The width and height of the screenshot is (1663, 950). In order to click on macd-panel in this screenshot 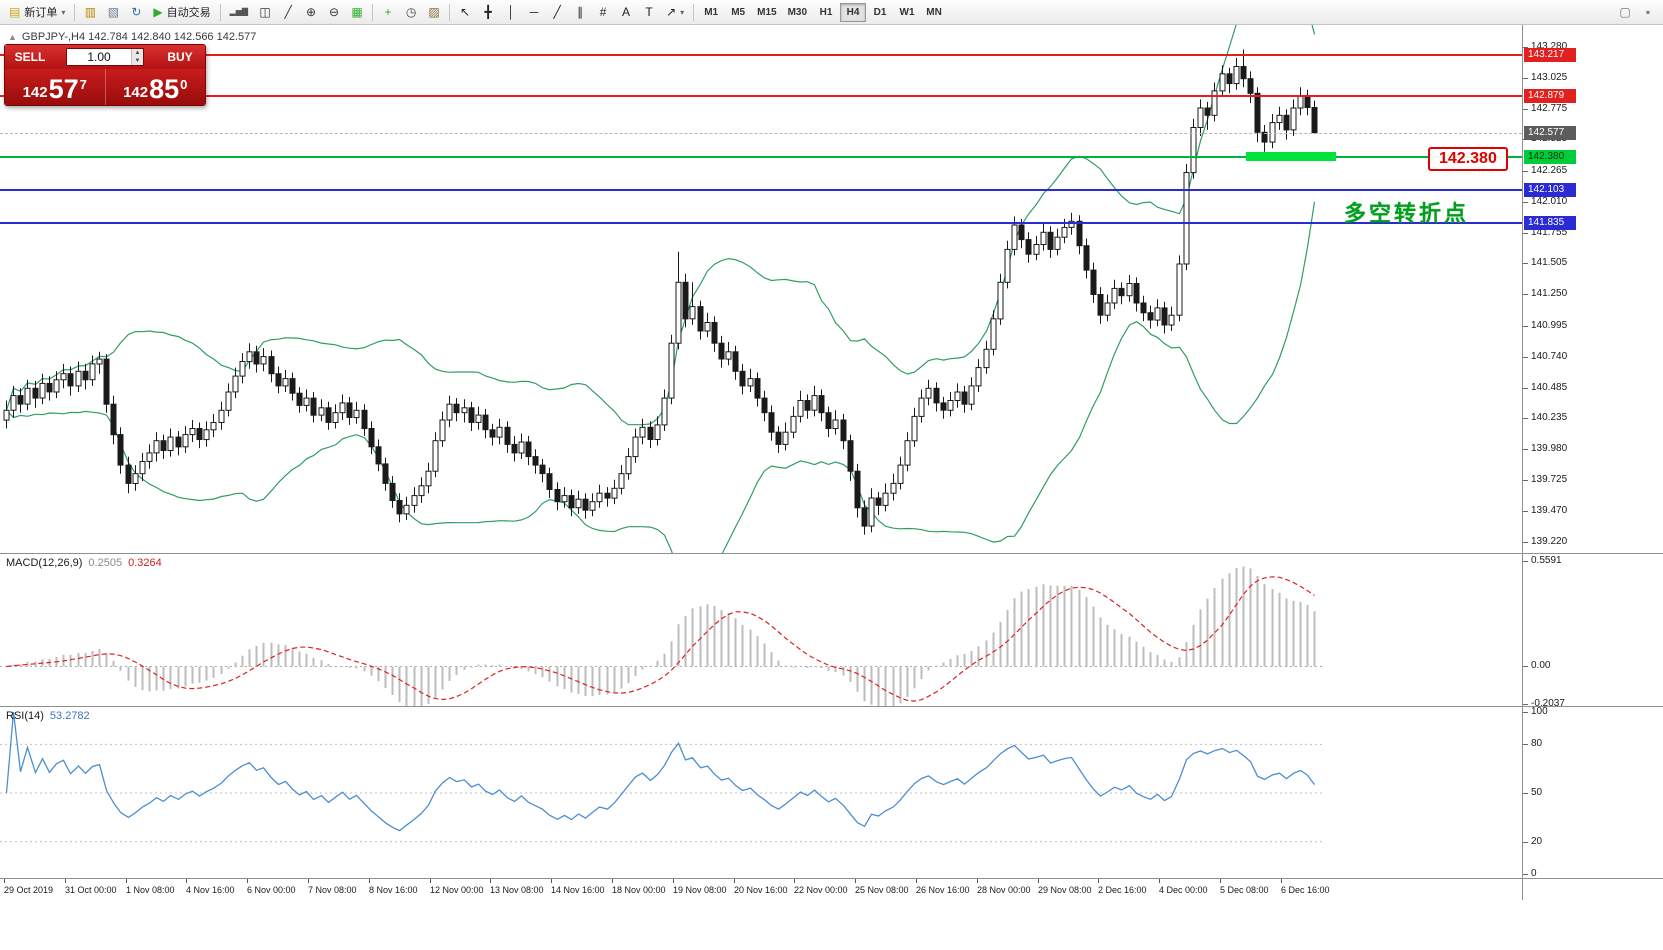, I will do `click(761, 630)`.